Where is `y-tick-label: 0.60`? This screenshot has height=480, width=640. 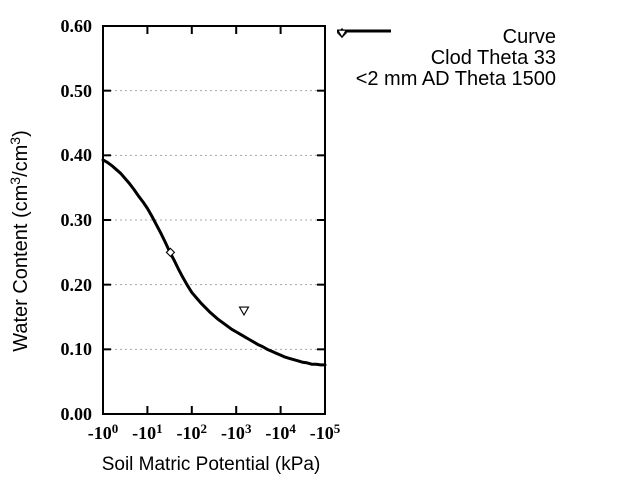 y-tick-label: 0.60 is located at coordinates (76, 26).